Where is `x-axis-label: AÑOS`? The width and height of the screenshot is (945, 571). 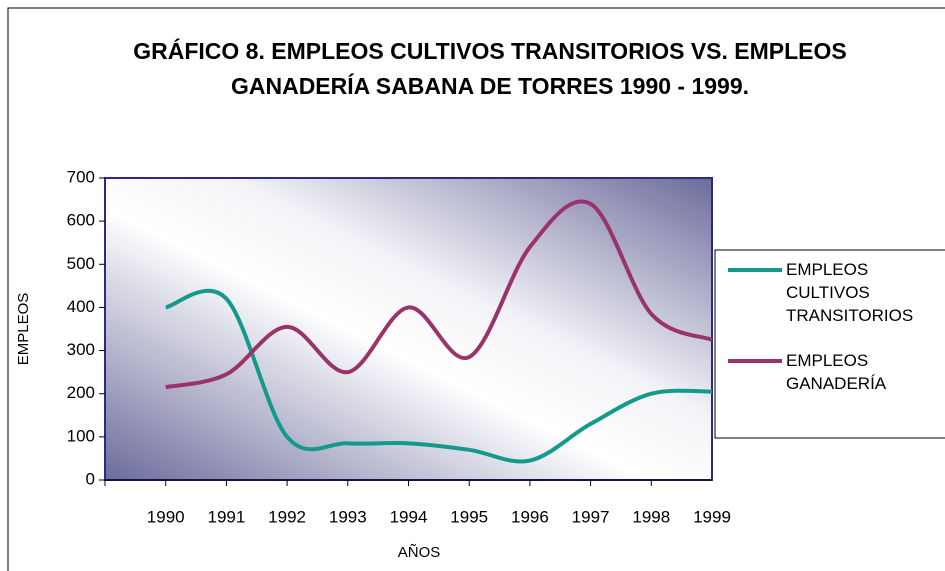
x-axis-label: AÑOS is located at coordinates (419, 552).